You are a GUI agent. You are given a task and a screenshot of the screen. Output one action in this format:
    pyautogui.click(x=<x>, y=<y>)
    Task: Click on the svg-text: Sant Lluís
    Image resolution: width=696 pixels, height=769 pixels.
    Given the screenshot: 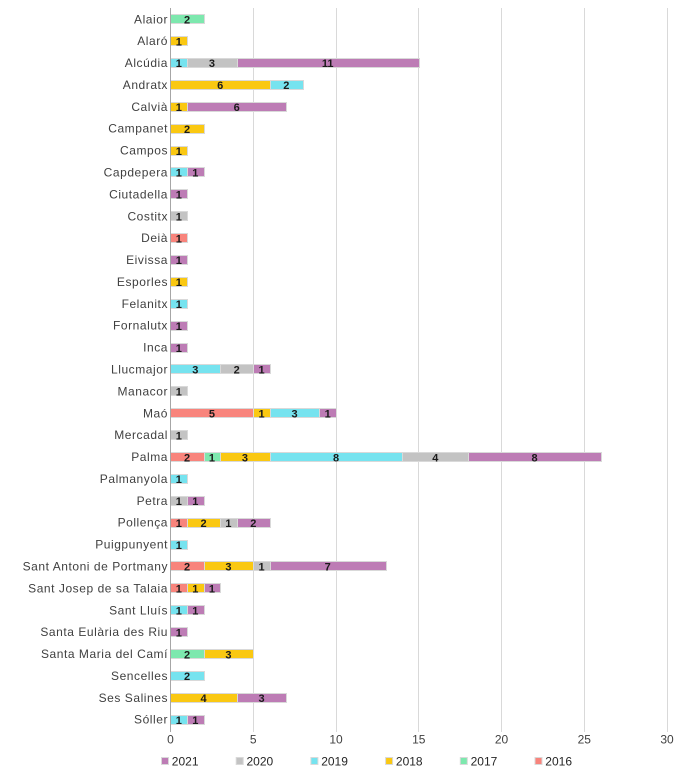 What is the action you would take?
    pyautogui.click(x=138, y=610)
    